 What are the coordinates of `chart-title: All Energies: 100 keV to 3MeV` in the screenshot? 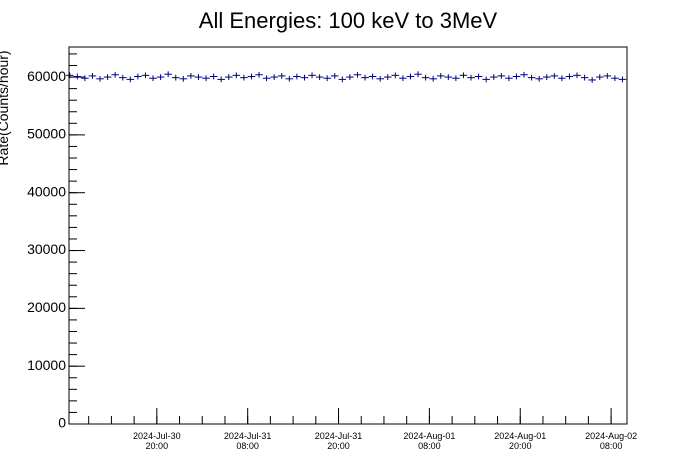 It's located at (348, 20).